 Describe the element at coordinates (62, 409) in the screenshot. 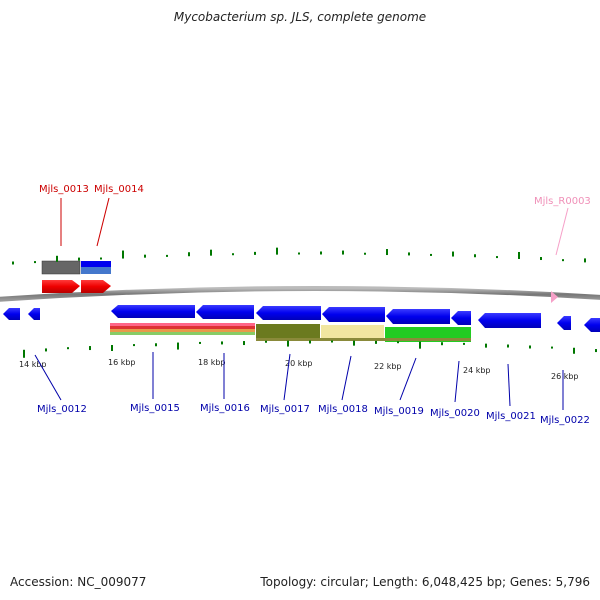

I see `gene-label-mjls-0012: Mjls_0012` at that location.